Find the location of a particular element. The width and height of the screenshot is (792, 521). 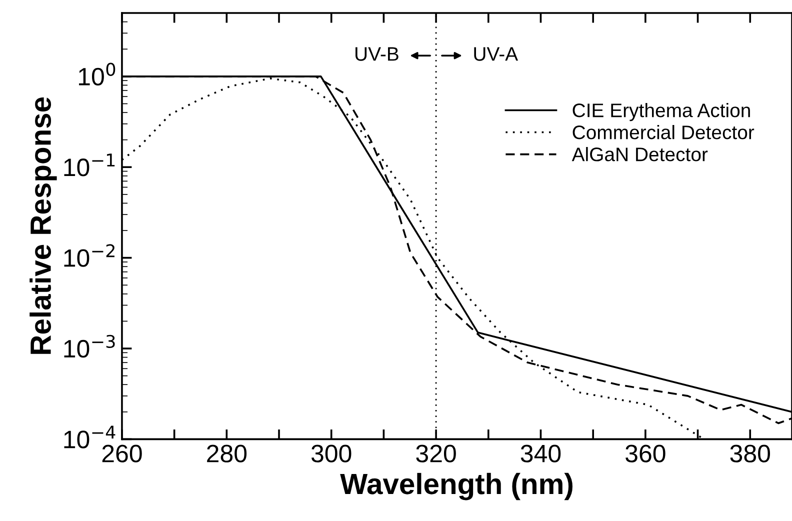

x-tick-label: 300 is located at coordinates (331, 453).